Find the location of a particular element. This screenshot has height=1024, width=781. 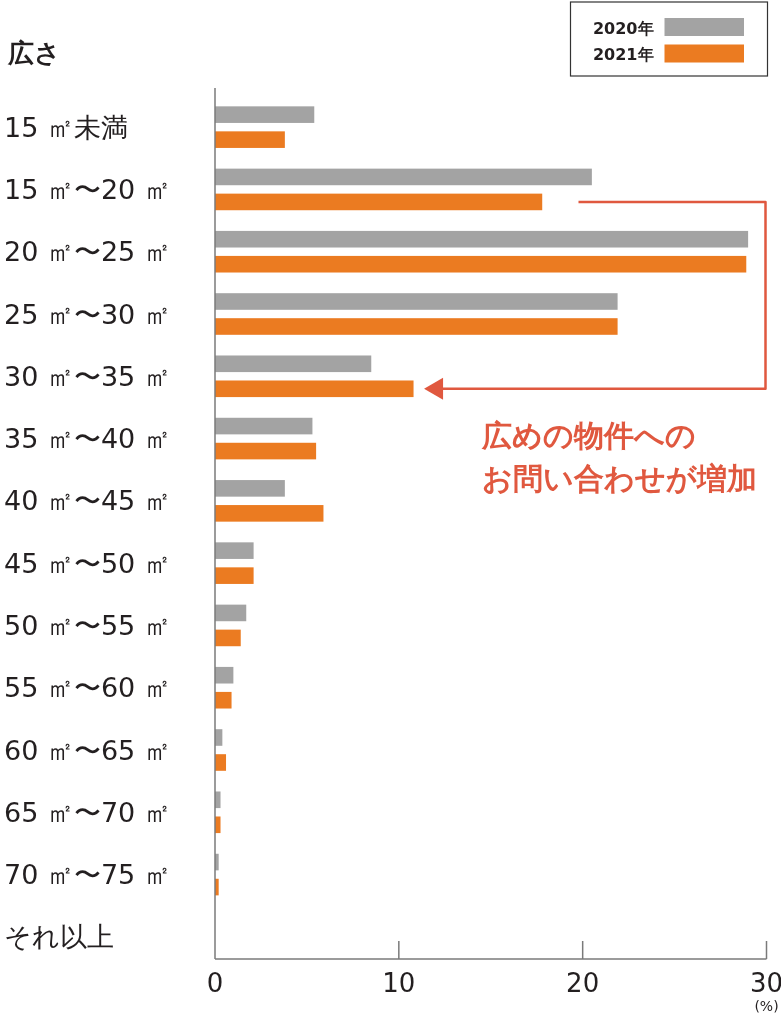

x-tick-label: 10 is located at coordinates (399, 983).